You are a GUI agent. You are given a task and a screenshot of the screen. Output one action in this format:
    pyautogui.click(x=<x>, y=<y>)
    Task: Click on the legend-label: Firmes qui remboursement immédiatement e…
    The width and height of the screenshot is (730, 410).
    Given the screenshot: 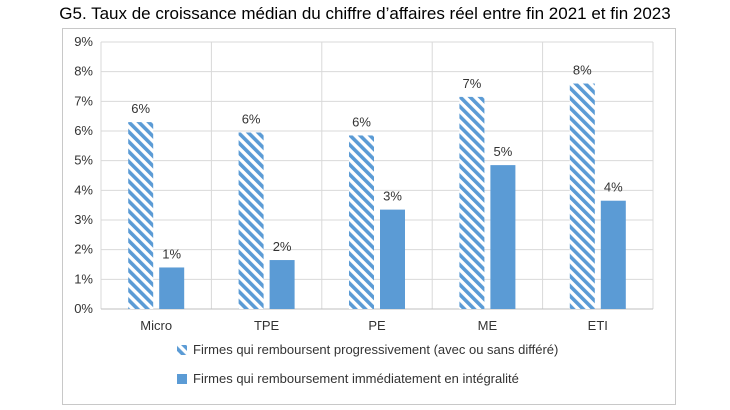 What is the action you would take?
    pyautogui.click(x=356, y=378)
    